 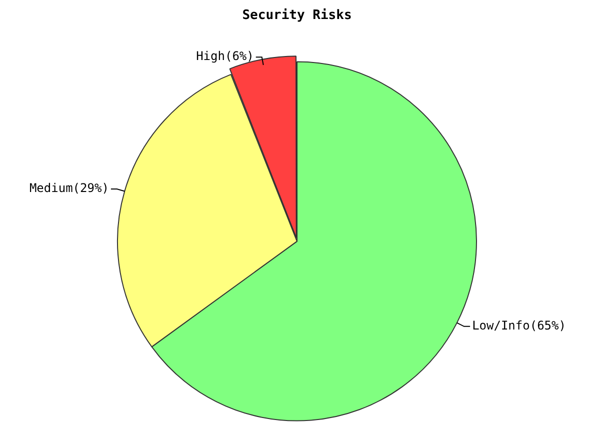 I want to click on chart-title: Security Risks, so click(x=297, y=16).